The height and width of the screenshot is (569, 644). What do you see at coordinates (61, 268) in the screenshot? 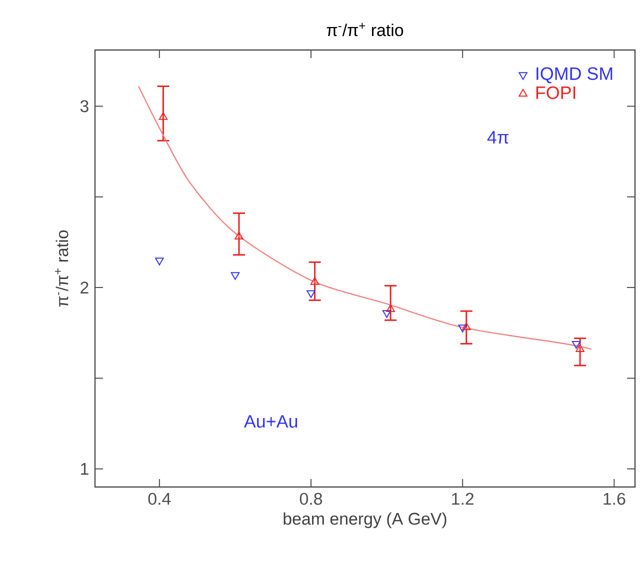
I see `y-axis-title: π$^{-}$/π$^{+}$ ratio` at bounding box center [61, 268].